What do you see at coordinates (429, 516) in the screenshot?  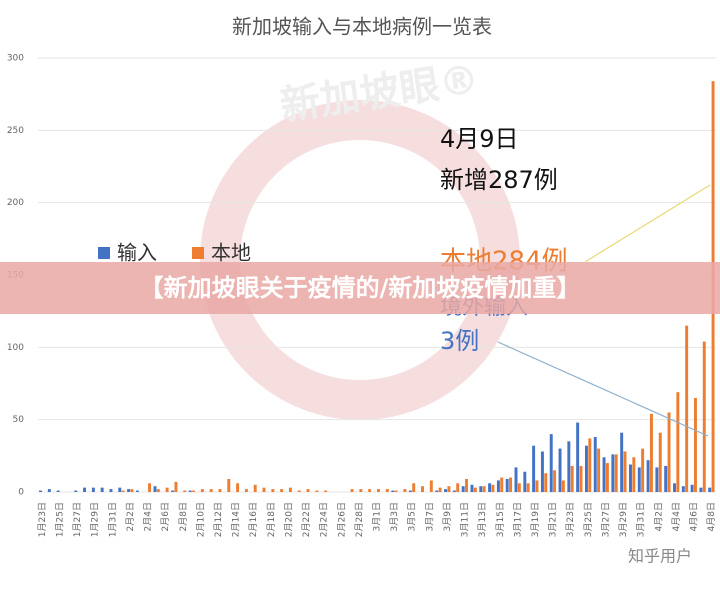 I see `x-tick-label: 3月7日` at bounding box center [429, 516].